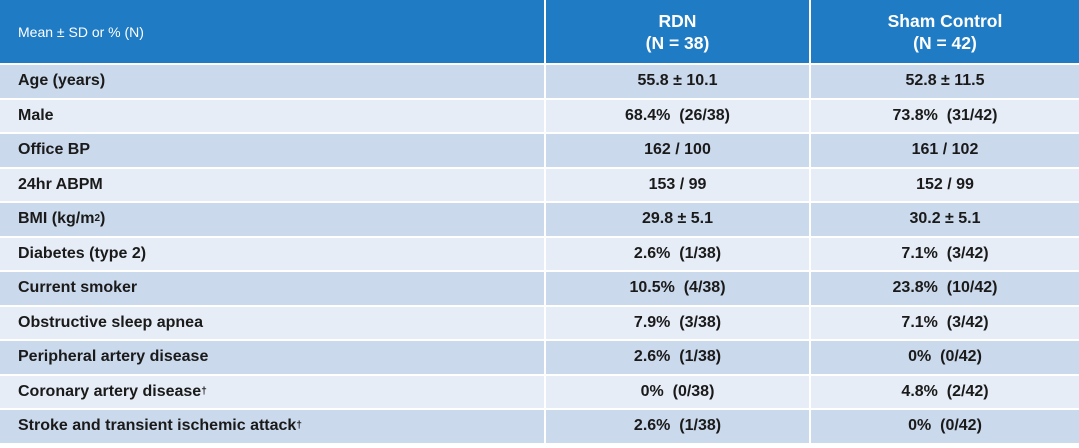 This screenshot has width=1079, height=448. Describe the element at coordinates (110, 322) in the screenshot. I see `row-label: Obstructive sleep apnea` at that location.